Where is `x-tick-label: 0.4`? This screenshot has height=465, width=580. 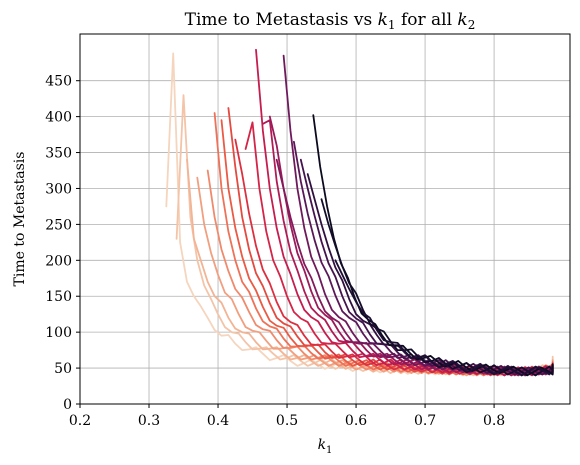
x-tick-label: 0.4 is located at coordinates (218, 421).